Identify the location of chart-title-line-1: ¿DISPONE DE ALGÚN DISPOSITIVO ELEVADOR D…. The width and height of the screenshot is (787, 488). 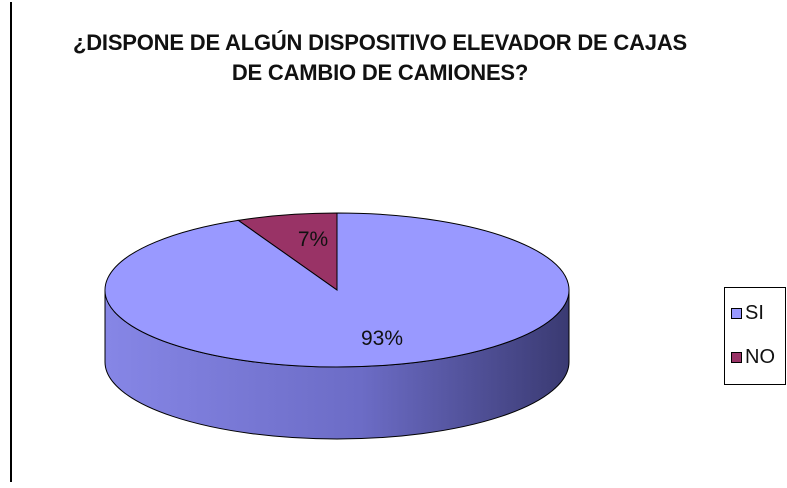
(379, 42).